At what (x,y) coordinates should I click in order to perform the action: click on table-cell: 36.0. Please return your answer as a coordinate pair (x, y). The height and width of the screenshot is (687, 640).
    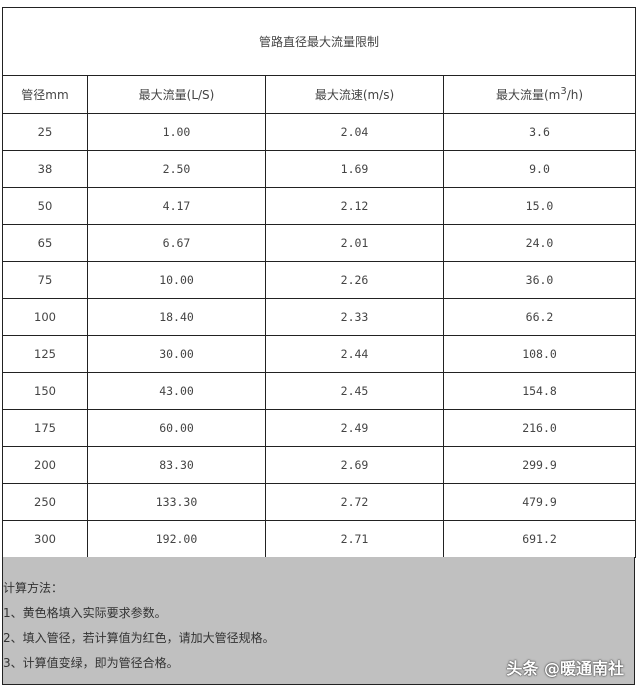
    Looking at the image, I should click on (539, 280).